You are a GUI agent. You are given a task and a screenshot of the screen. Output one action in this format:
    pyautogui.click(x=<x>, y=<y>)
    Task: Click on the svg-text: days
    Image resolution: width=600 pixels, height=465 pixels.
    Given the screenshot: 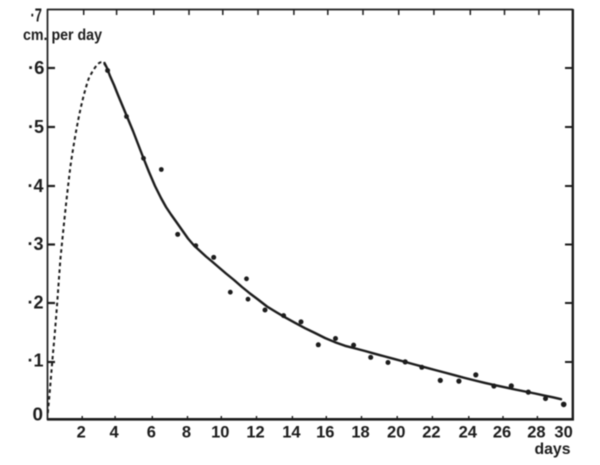 What is the action you would take?
    pyautogui.click(x=553, y=449)
    